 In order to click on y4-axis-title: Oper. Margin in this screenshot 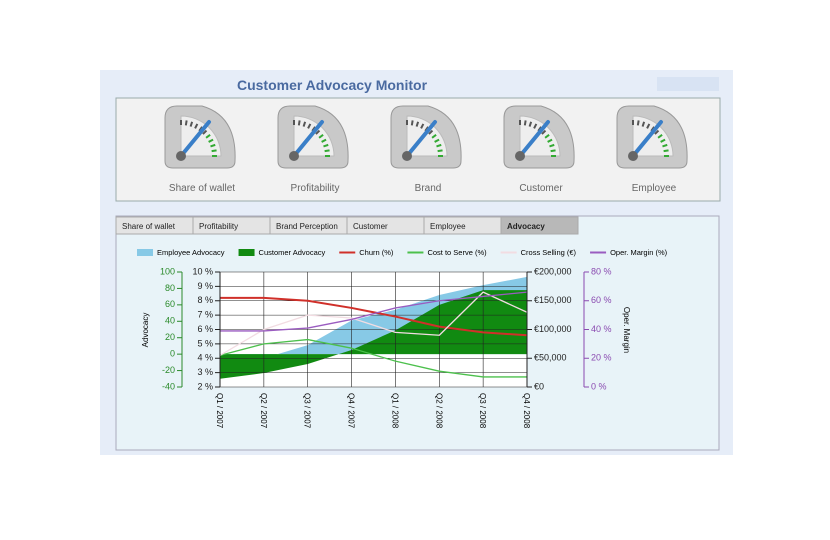, I will do `click(626, 330)`.